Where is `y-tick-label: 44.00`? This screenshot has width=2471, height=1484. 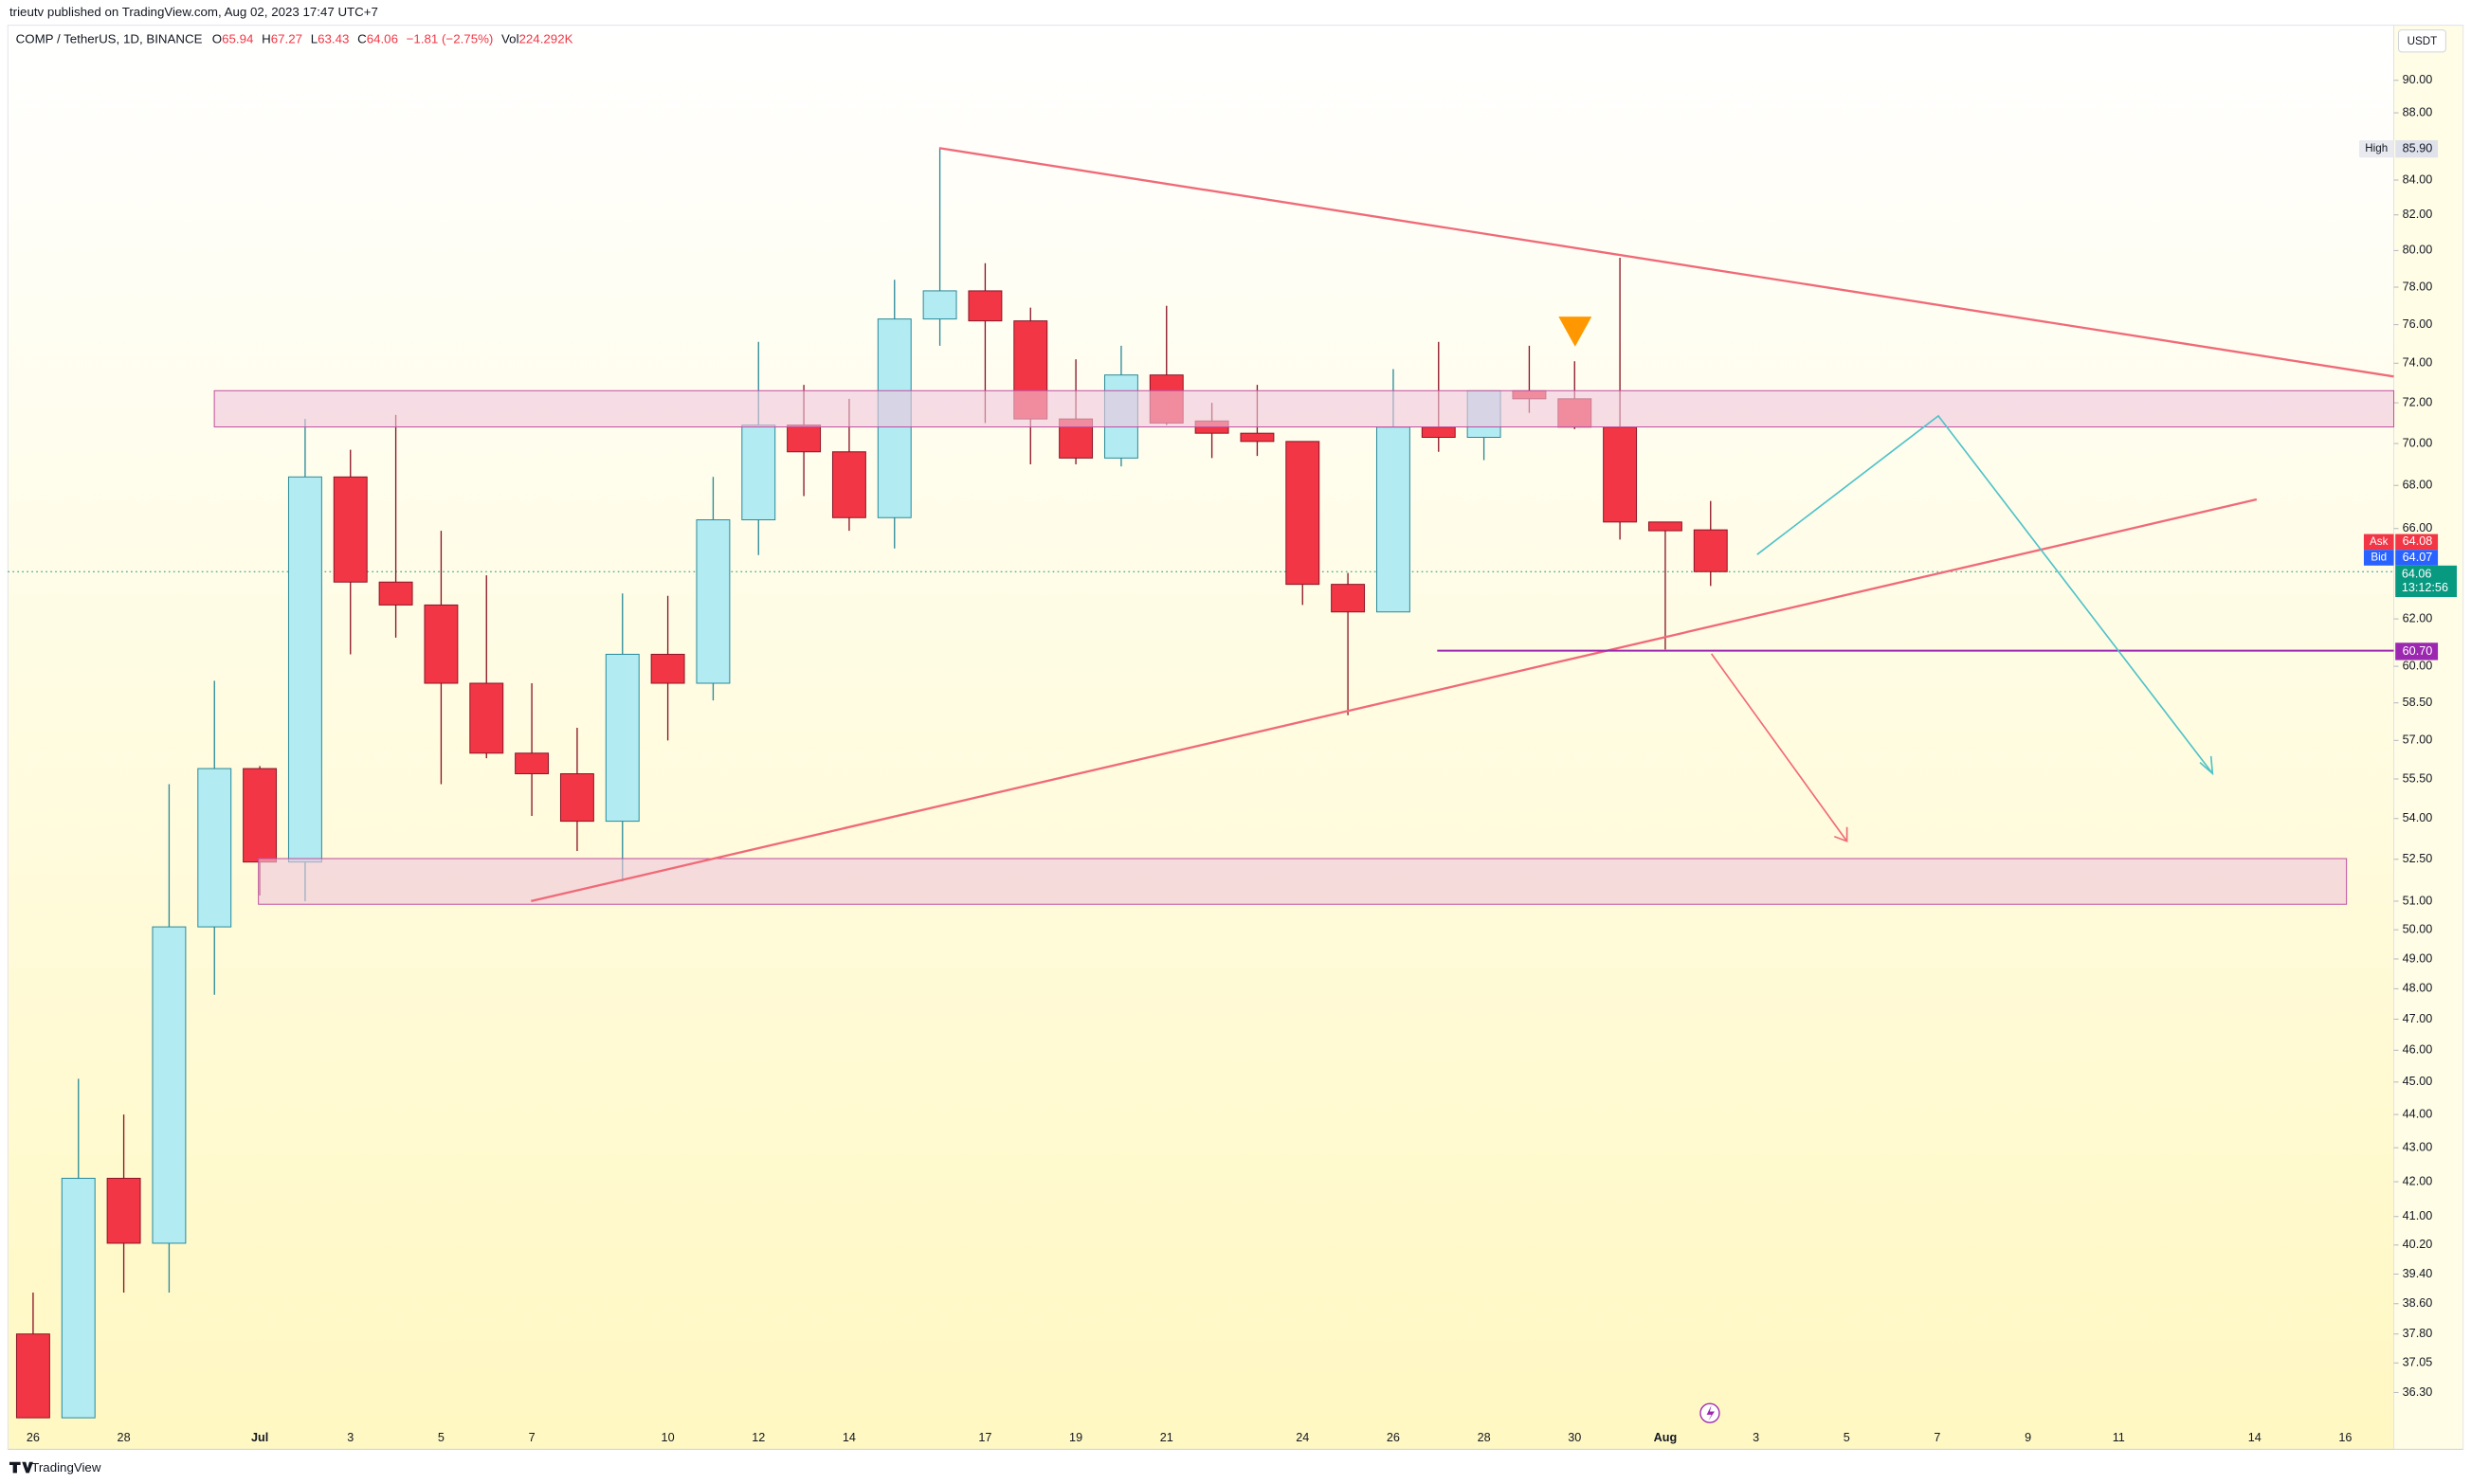
y-tick-label: 44.00 is located at coordinates (2418, 1113).